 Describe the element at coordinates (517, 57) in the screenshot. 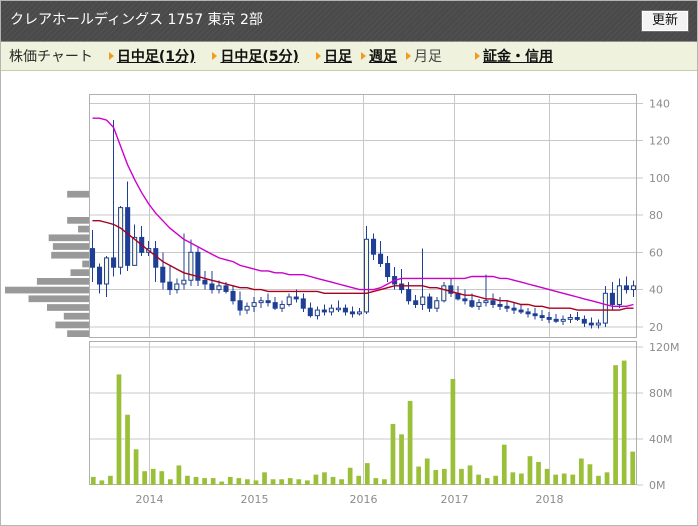

I see `nav-item-label: 証金・信用` at that location.